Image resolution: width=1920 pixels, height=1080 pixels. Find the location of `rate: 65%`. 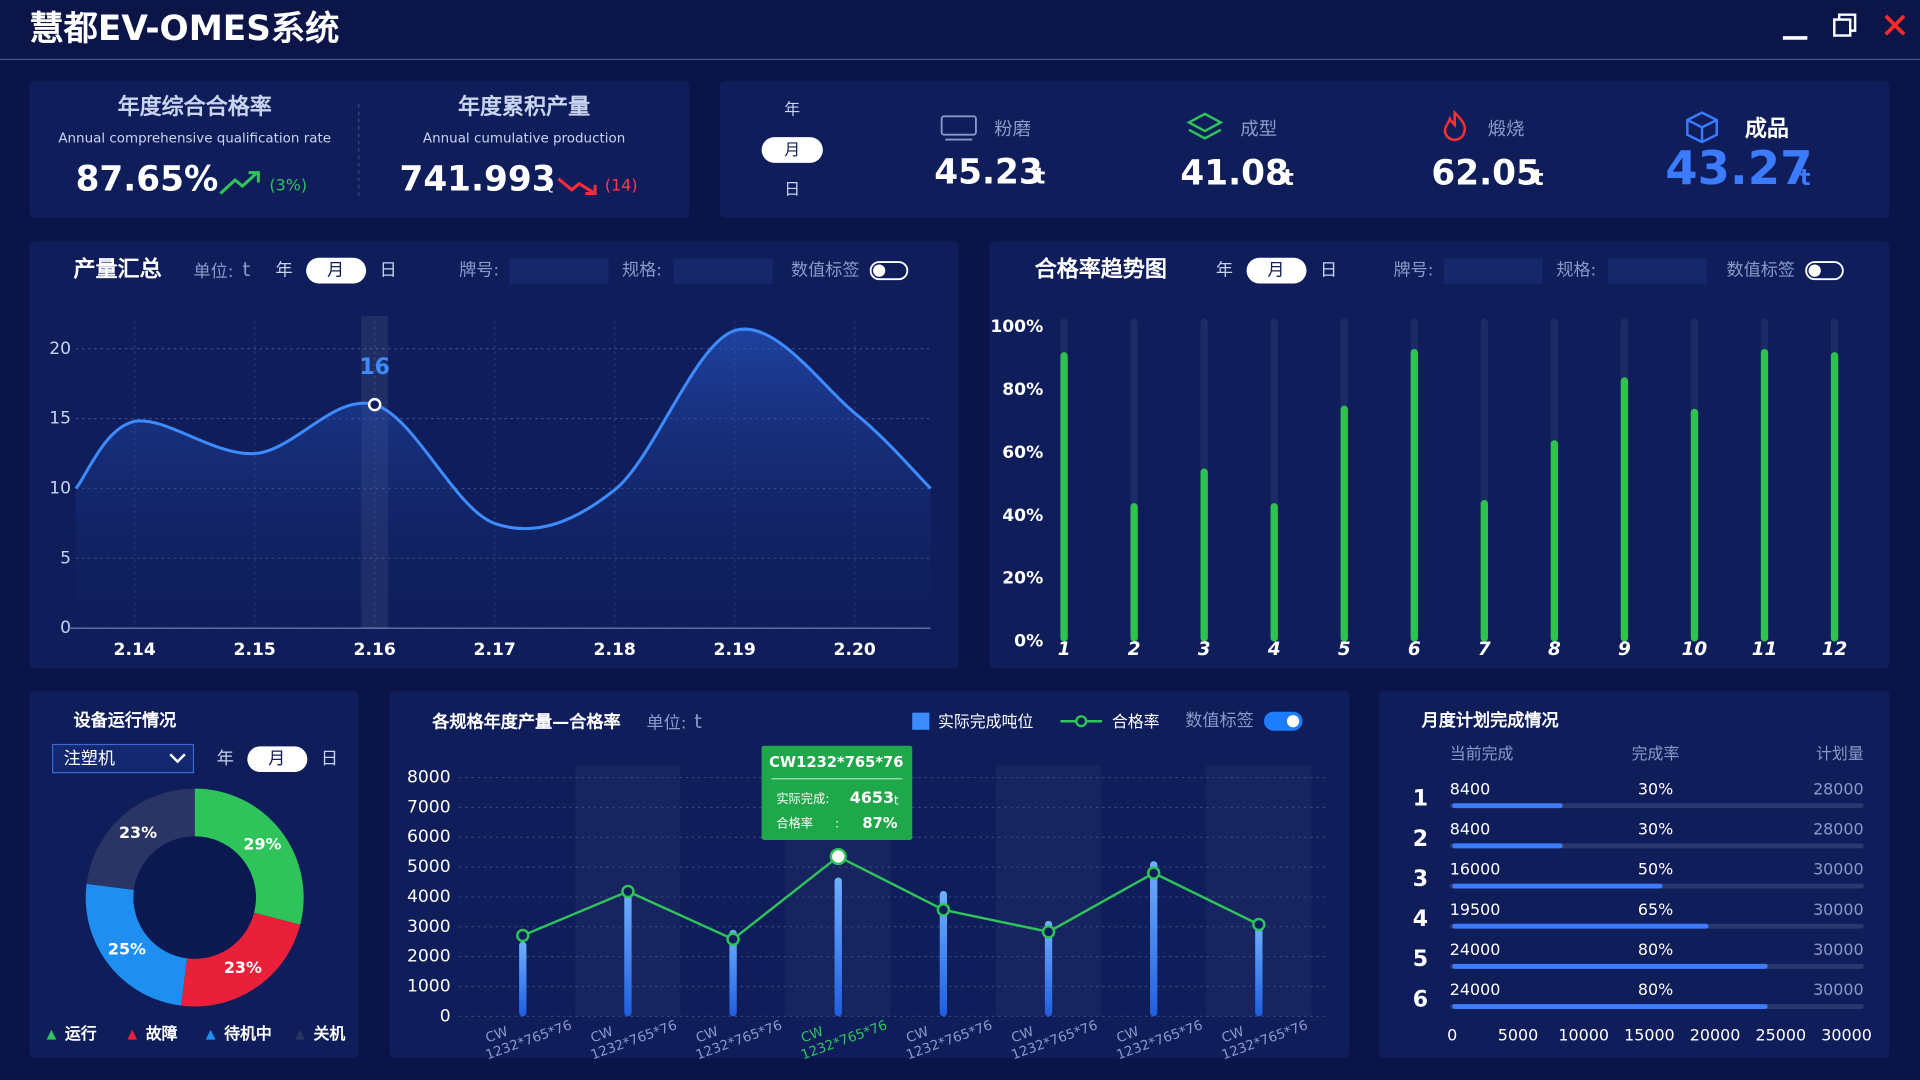

rate: 65% is located at coordinates (1655, 909).